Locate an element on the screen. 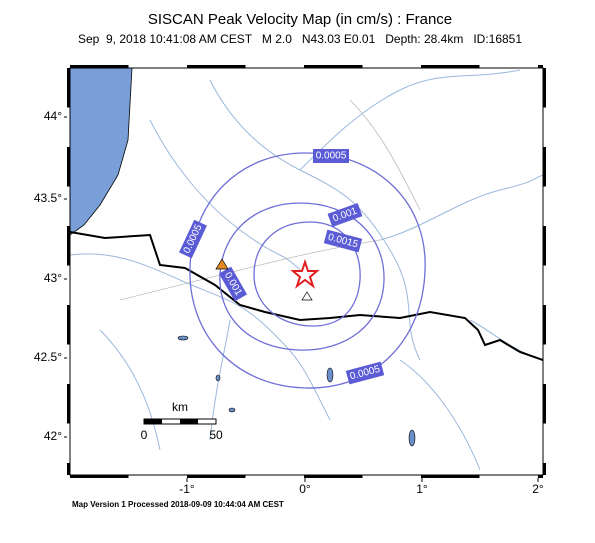 The height and width of the screenshot is (543, 595). lat-label: 42.5° is located at coordinates (48, 357).